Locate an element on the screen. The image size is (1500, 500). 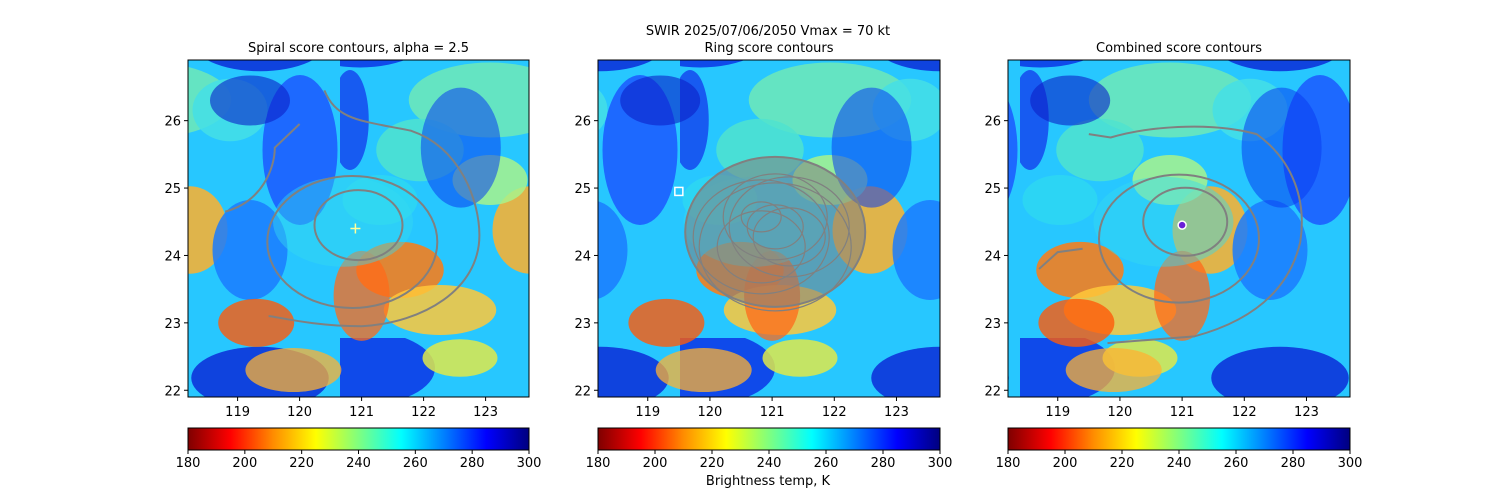
center-marker-plus-icon is located at coordinates (355, 228).